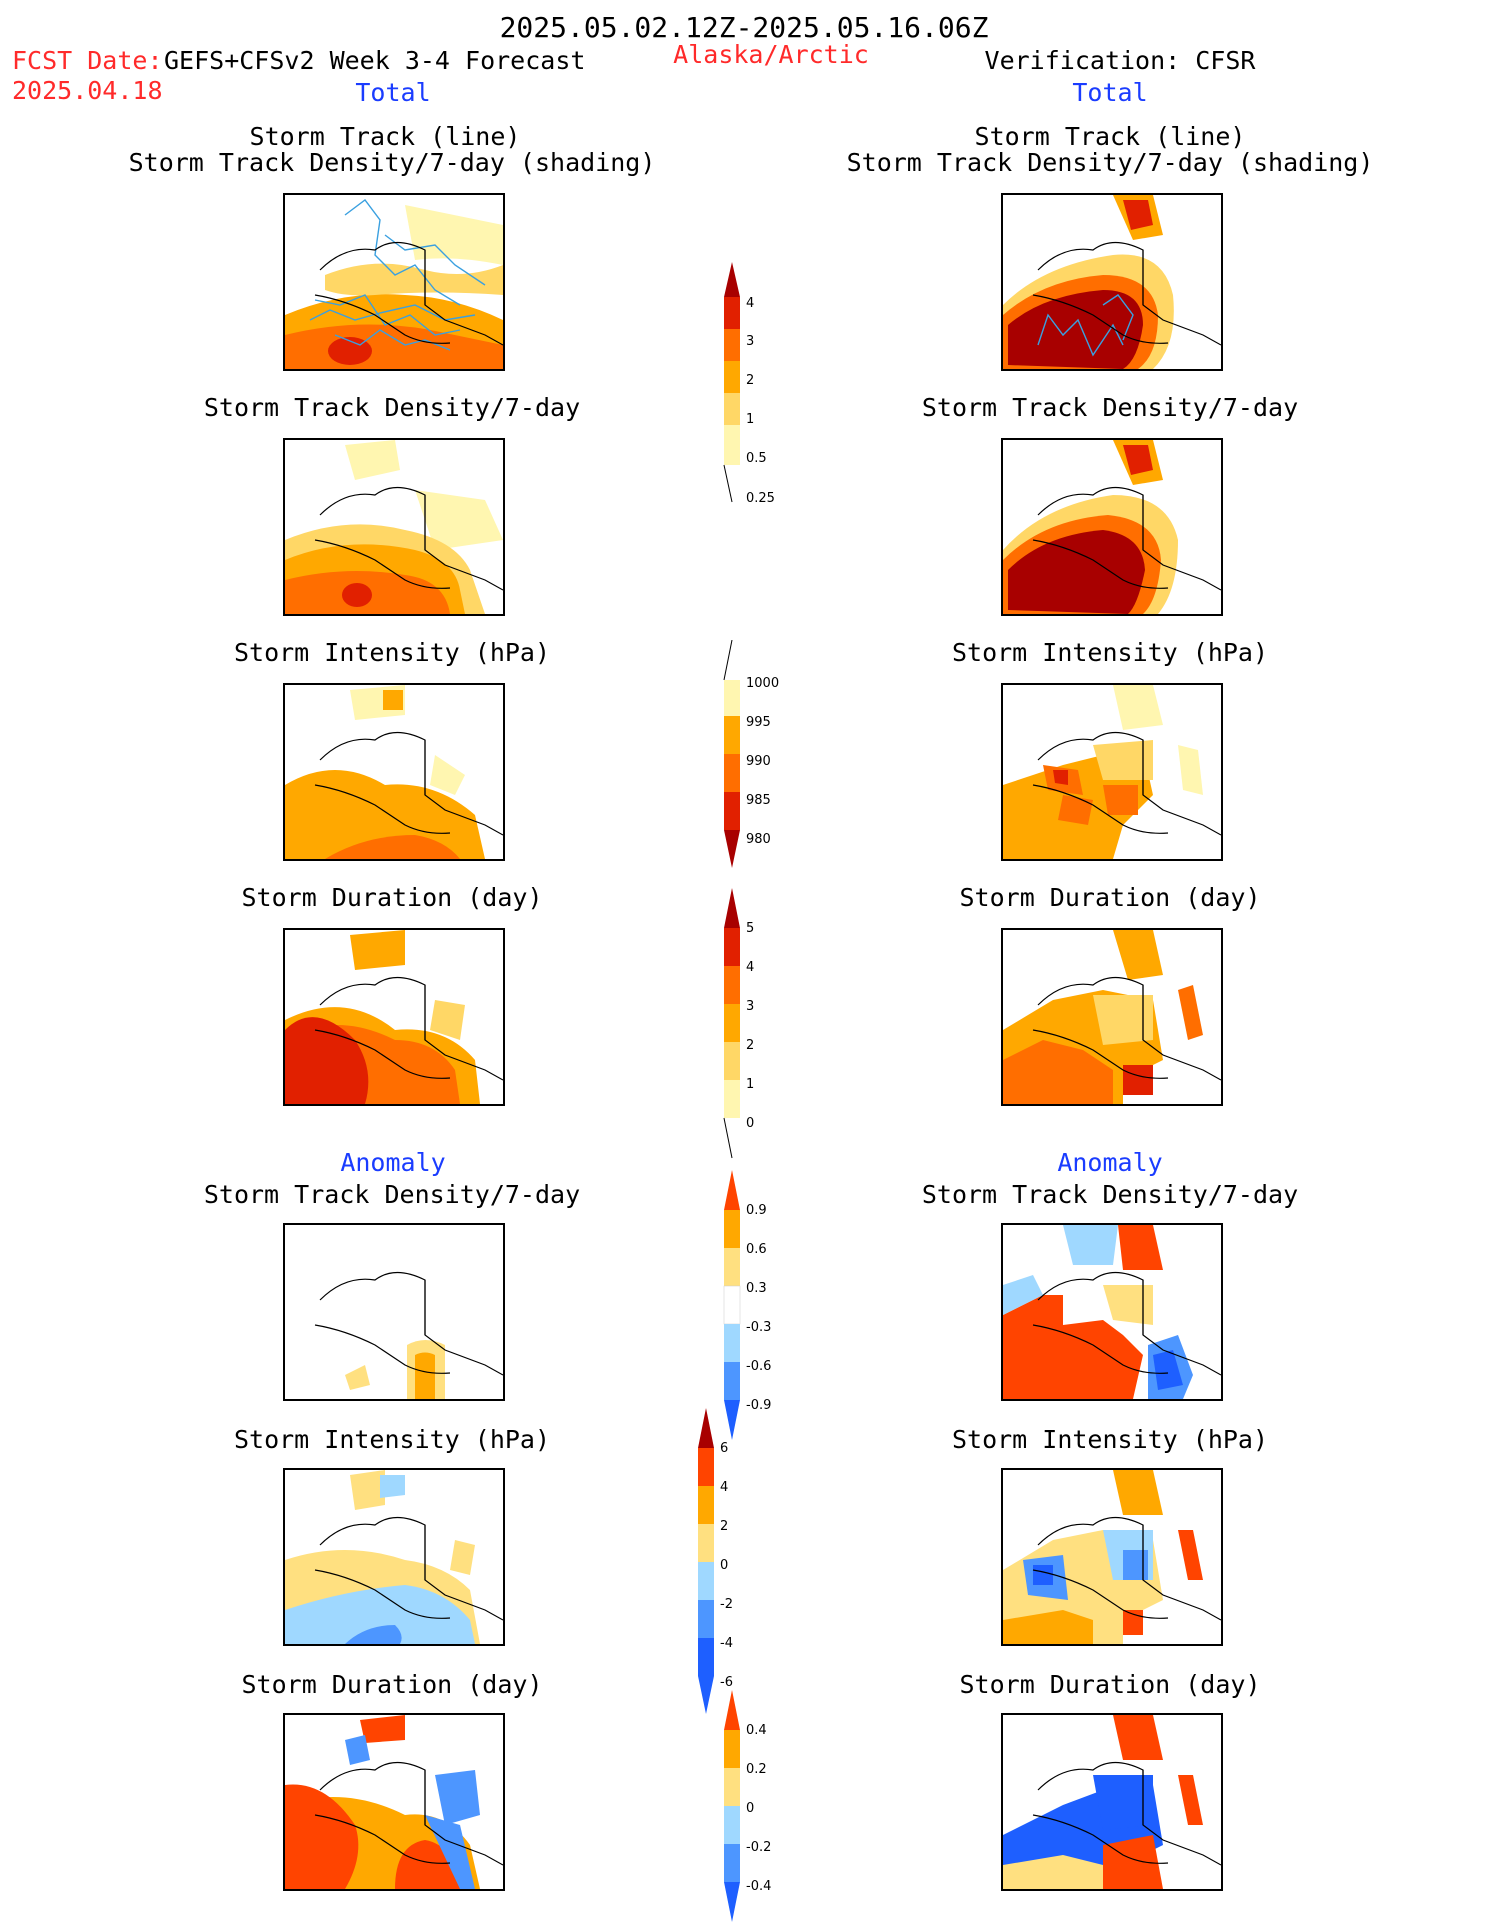  Describe the element at coordinates (394, 282) in the screenshot. I see `map-track-forecast` at that location.